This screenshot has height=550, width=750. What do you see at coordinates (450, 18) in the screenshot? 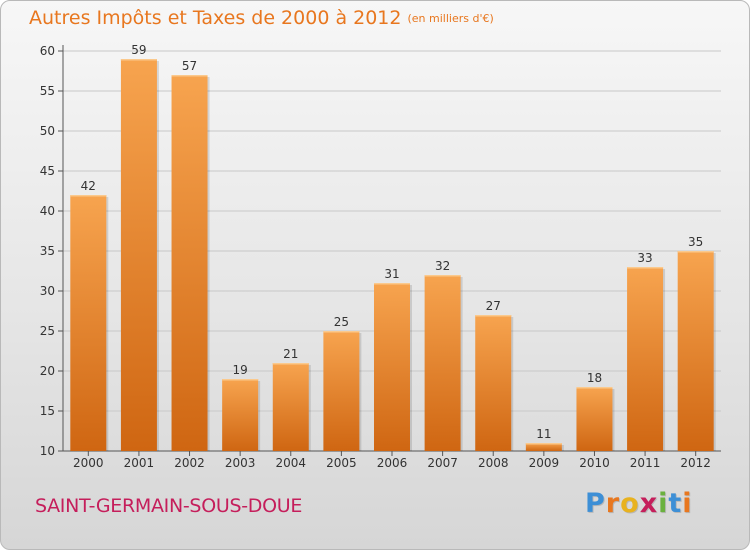
I see `chart-unit: (en milliers d'€)` at bounding box center [450, 18].